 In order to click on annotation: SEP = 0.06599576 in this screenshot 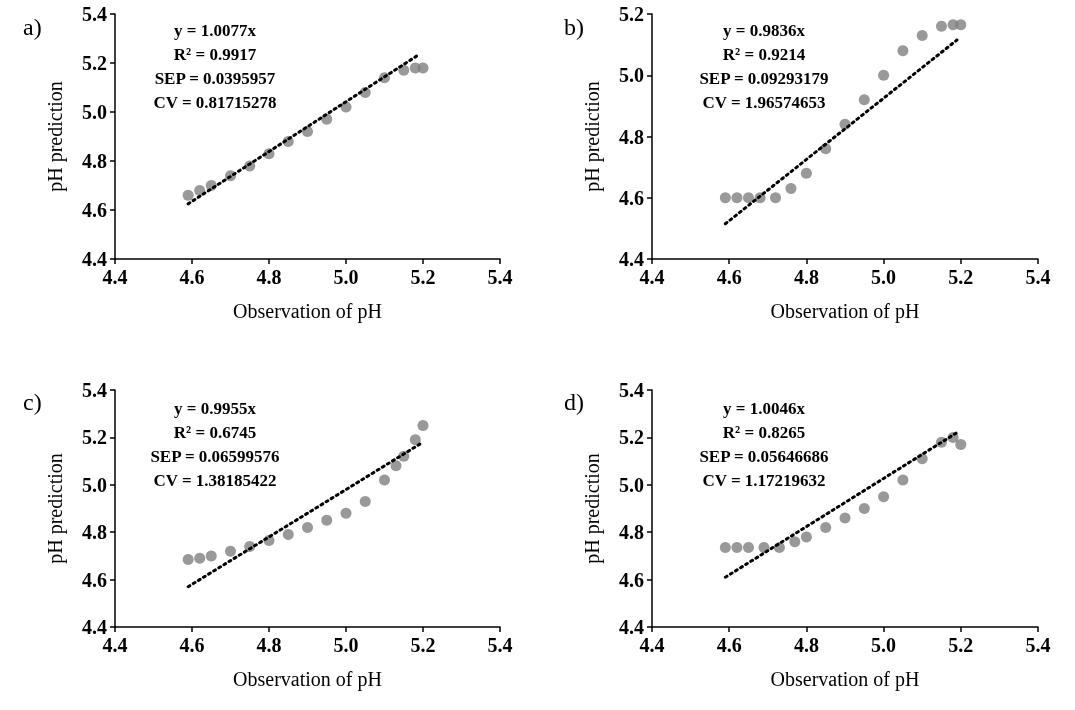, I will do `click(215, 456)`.